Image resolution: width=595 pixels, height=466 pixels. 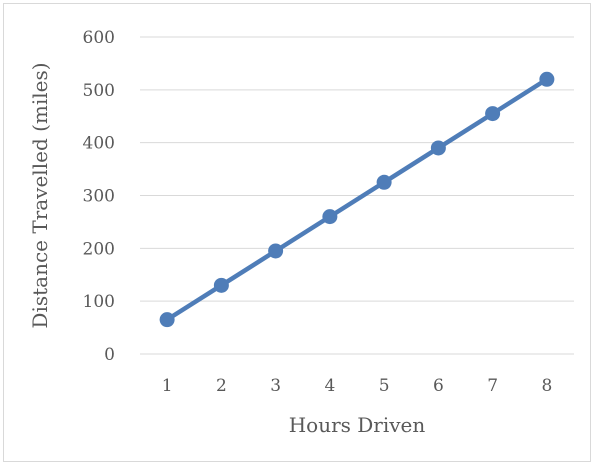 I want to click on x-tick-label: 8, so click(x=546, y=386).